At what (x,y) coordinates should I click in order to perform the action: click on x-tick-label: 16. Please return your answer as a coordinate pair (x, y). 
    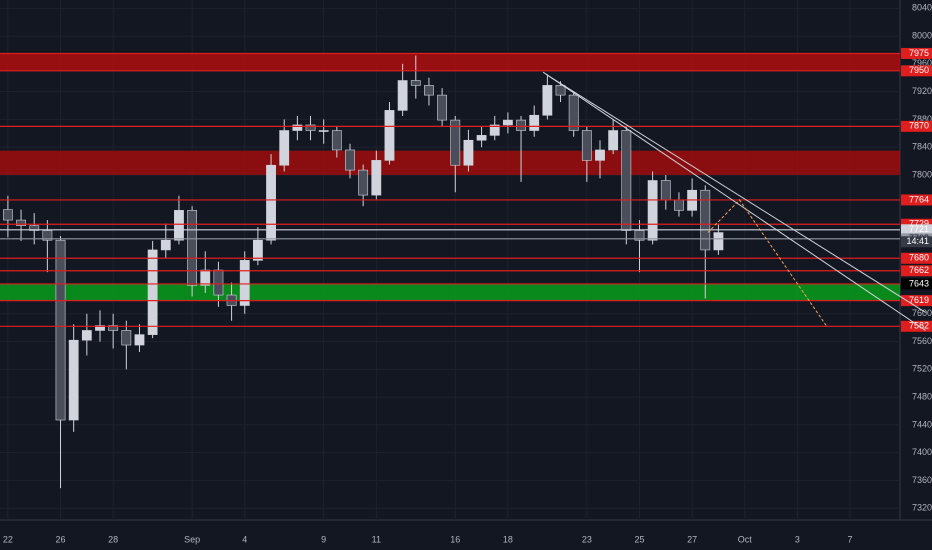
    Looking at the image, I should click on (455, 539).